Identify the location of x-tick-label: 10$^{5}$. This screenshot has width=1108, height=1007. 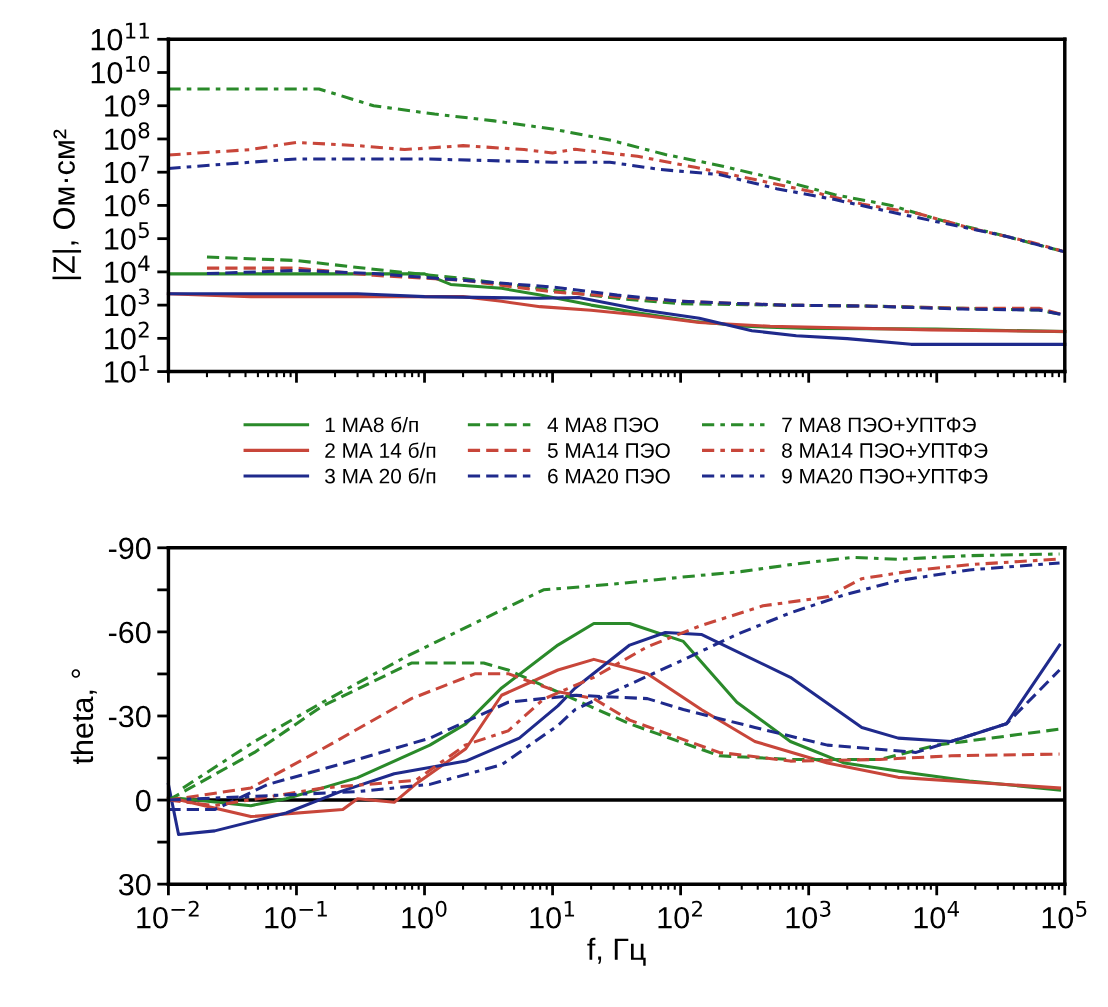
(1064, 915).